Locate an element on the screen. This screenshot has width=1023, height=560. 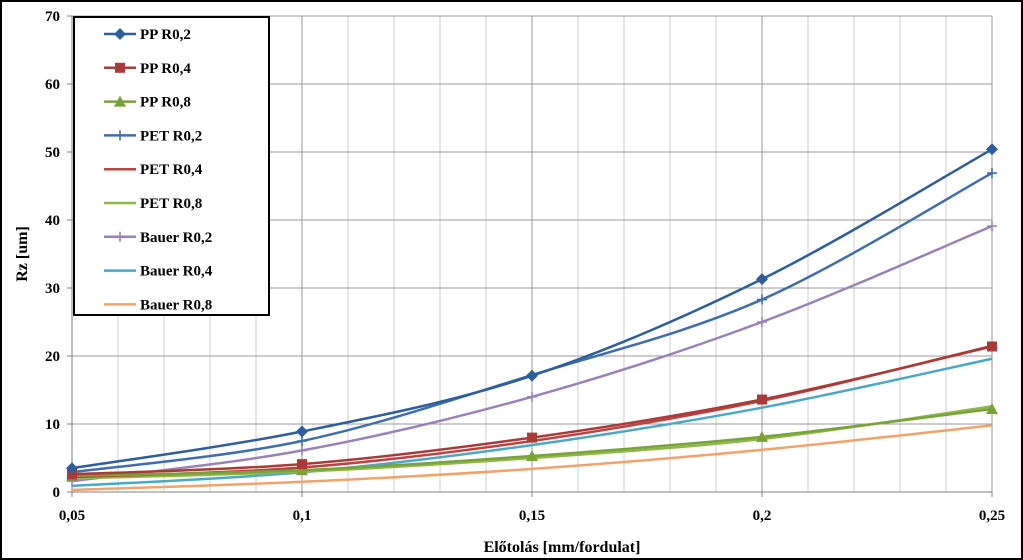
legend-item: Bauer R0,4 is located at coordinates (158, 272).